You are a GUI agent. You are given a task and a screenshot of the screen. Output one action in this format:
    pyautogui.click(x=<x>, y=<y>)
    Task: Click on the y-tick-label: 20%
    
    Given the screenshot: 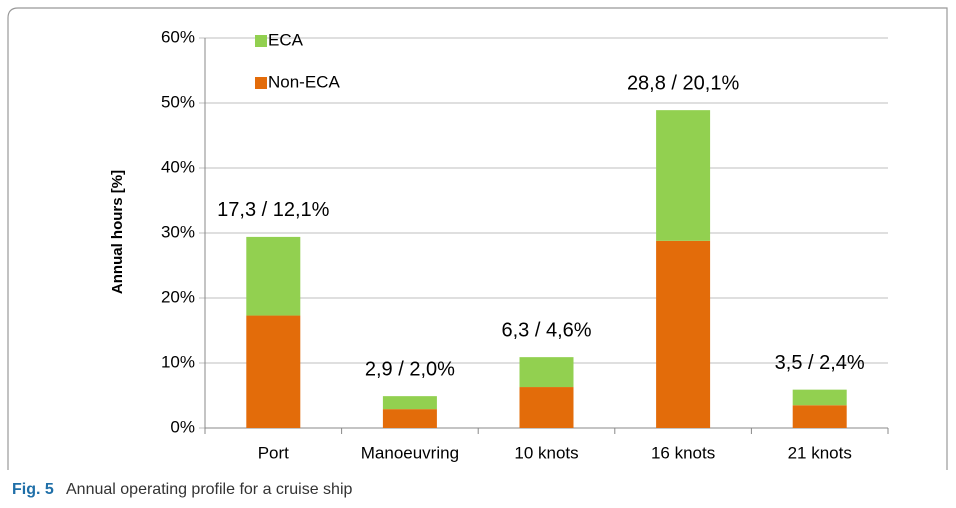 What is the action you would take?
    pyautogui.click(x=178, y=296)
    